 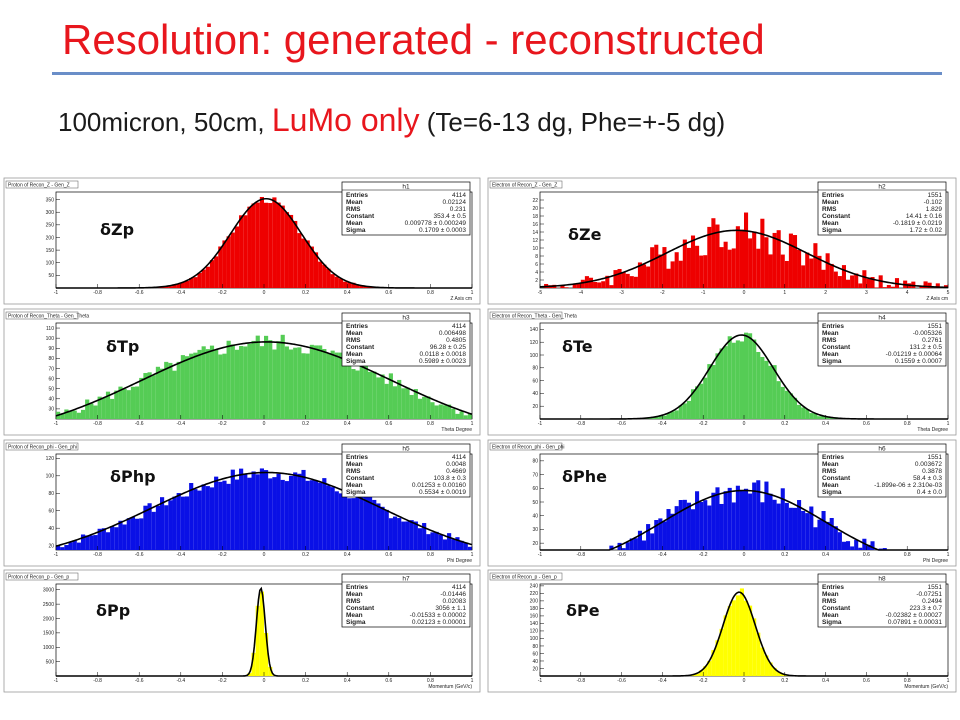 I want to click on y-tick-label: 60, so click(x=535, y=489).